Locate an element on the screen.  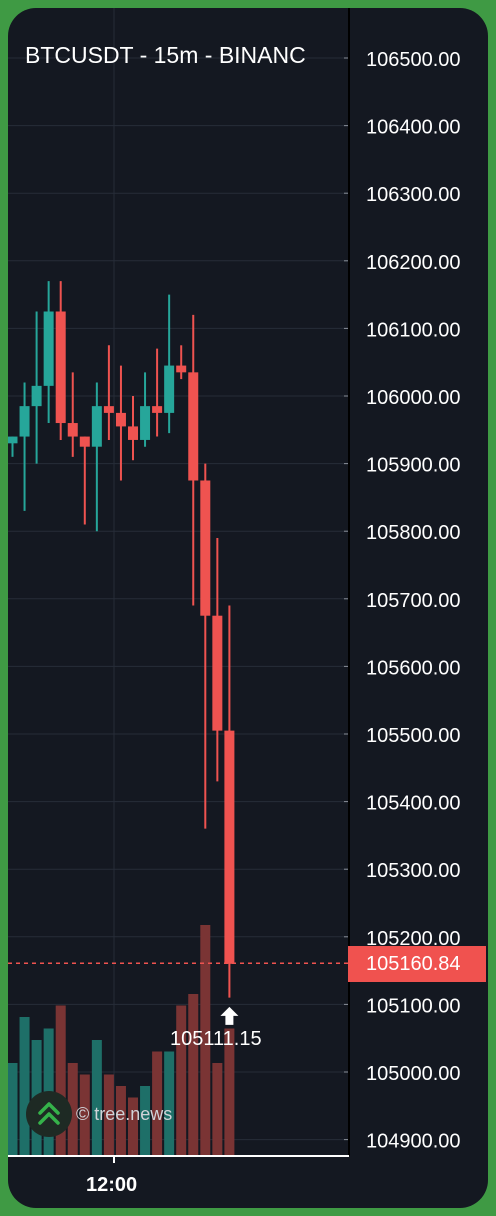
y-tick-label: 106000.00 is located at coordinates (413, 398).